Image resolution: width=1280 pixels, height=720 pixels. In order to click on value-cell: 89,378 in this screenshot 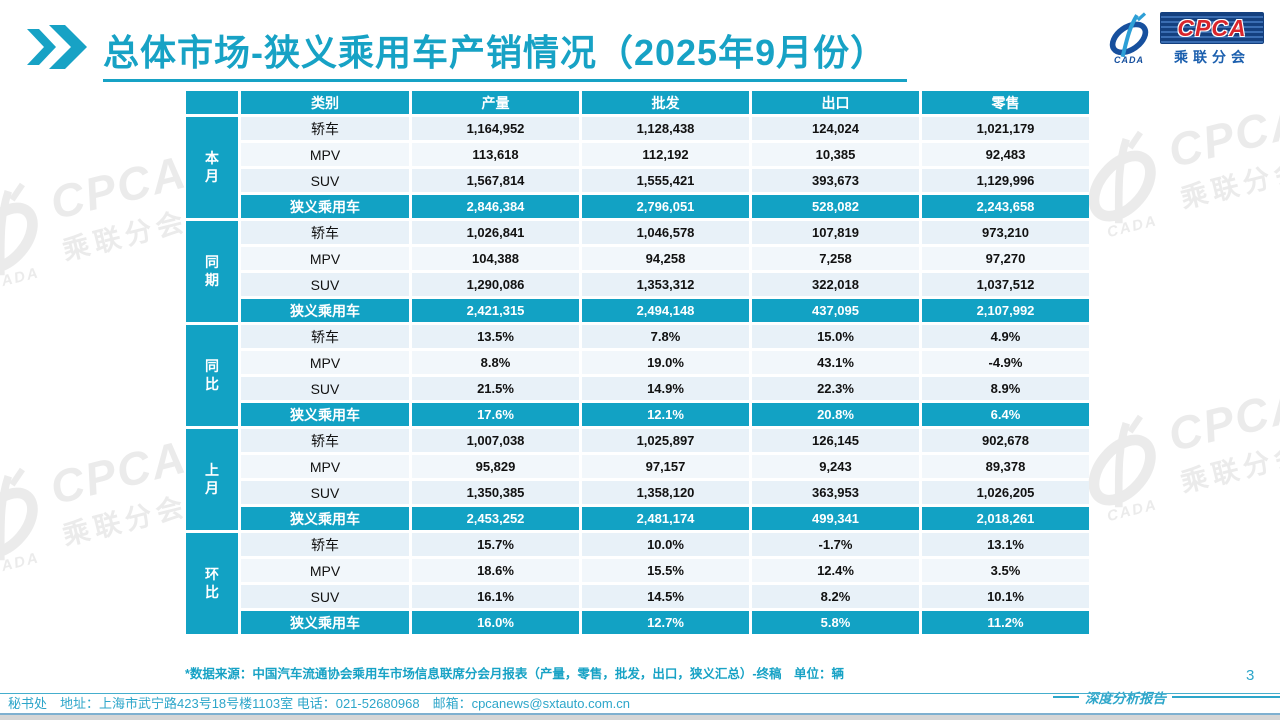, I will do `click(1005, 466)`.